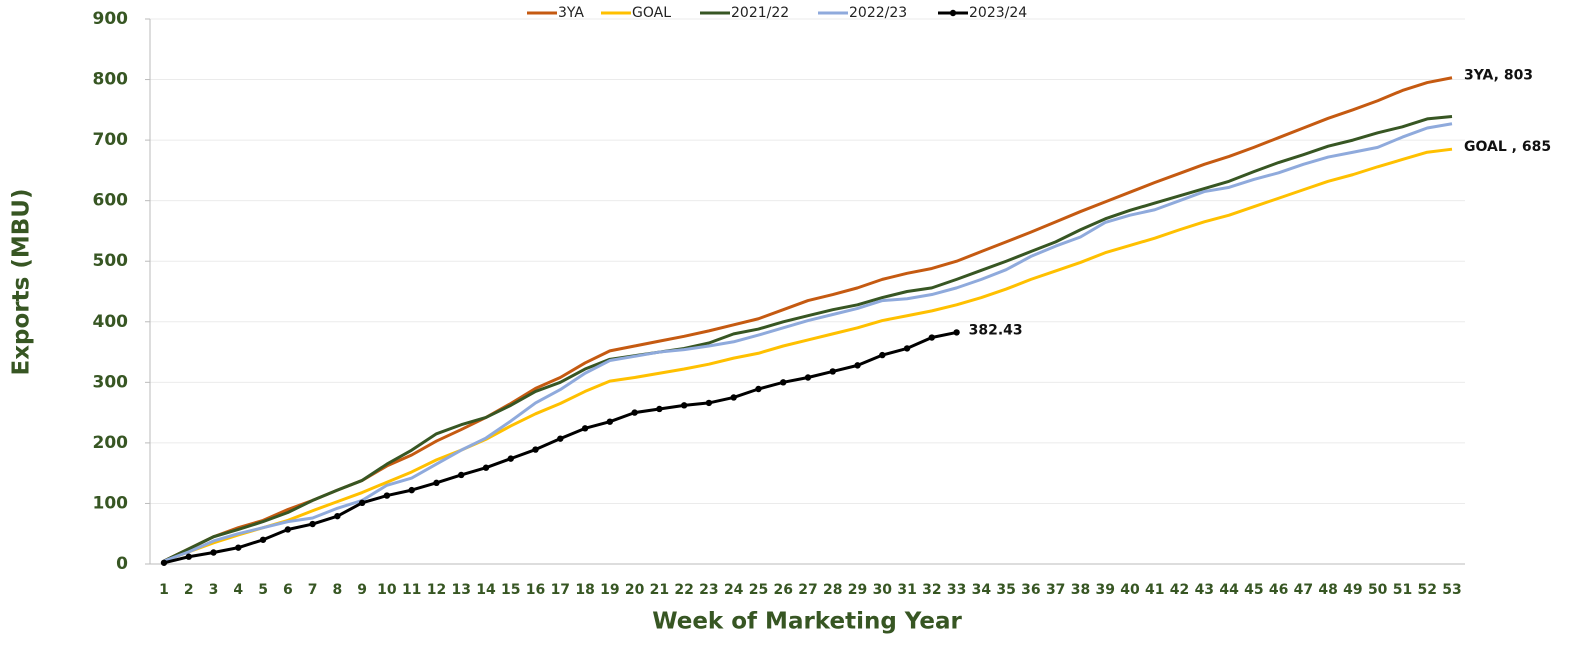  What do you see at coordinates (111, 382) in the screenshot?
I see `y-tick-label: 300` at bounding box center [111, 382].